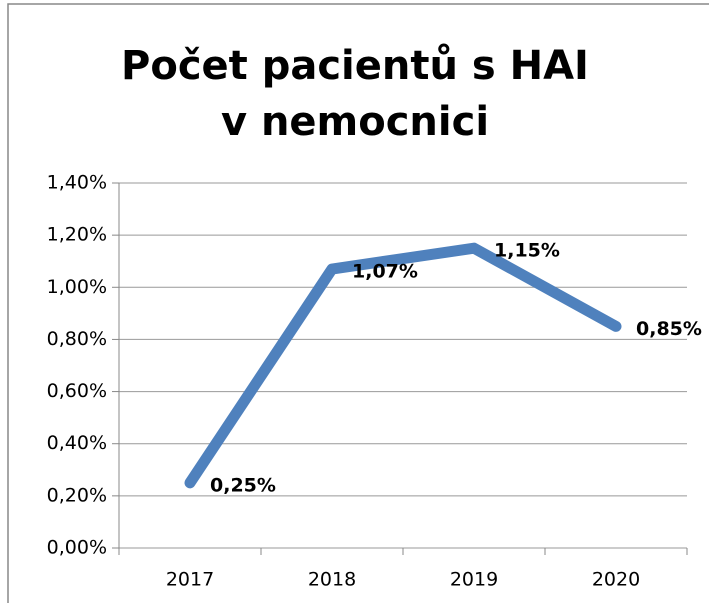  Describe the element at coordinates (77, 443) in the screenshot. I see `y-tick-label: 0,40%` at that location.